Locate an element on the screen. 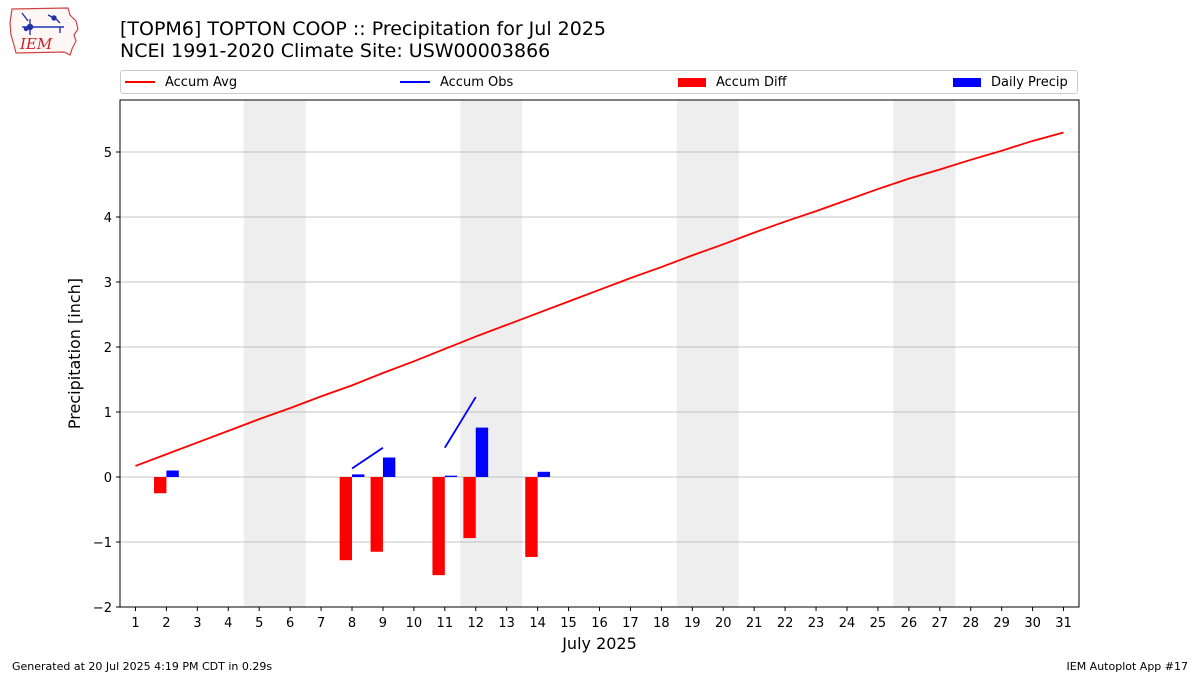 This screenshot has width=1200, height=675. x-tick-label: 15 is located at coordinates (568, 623).